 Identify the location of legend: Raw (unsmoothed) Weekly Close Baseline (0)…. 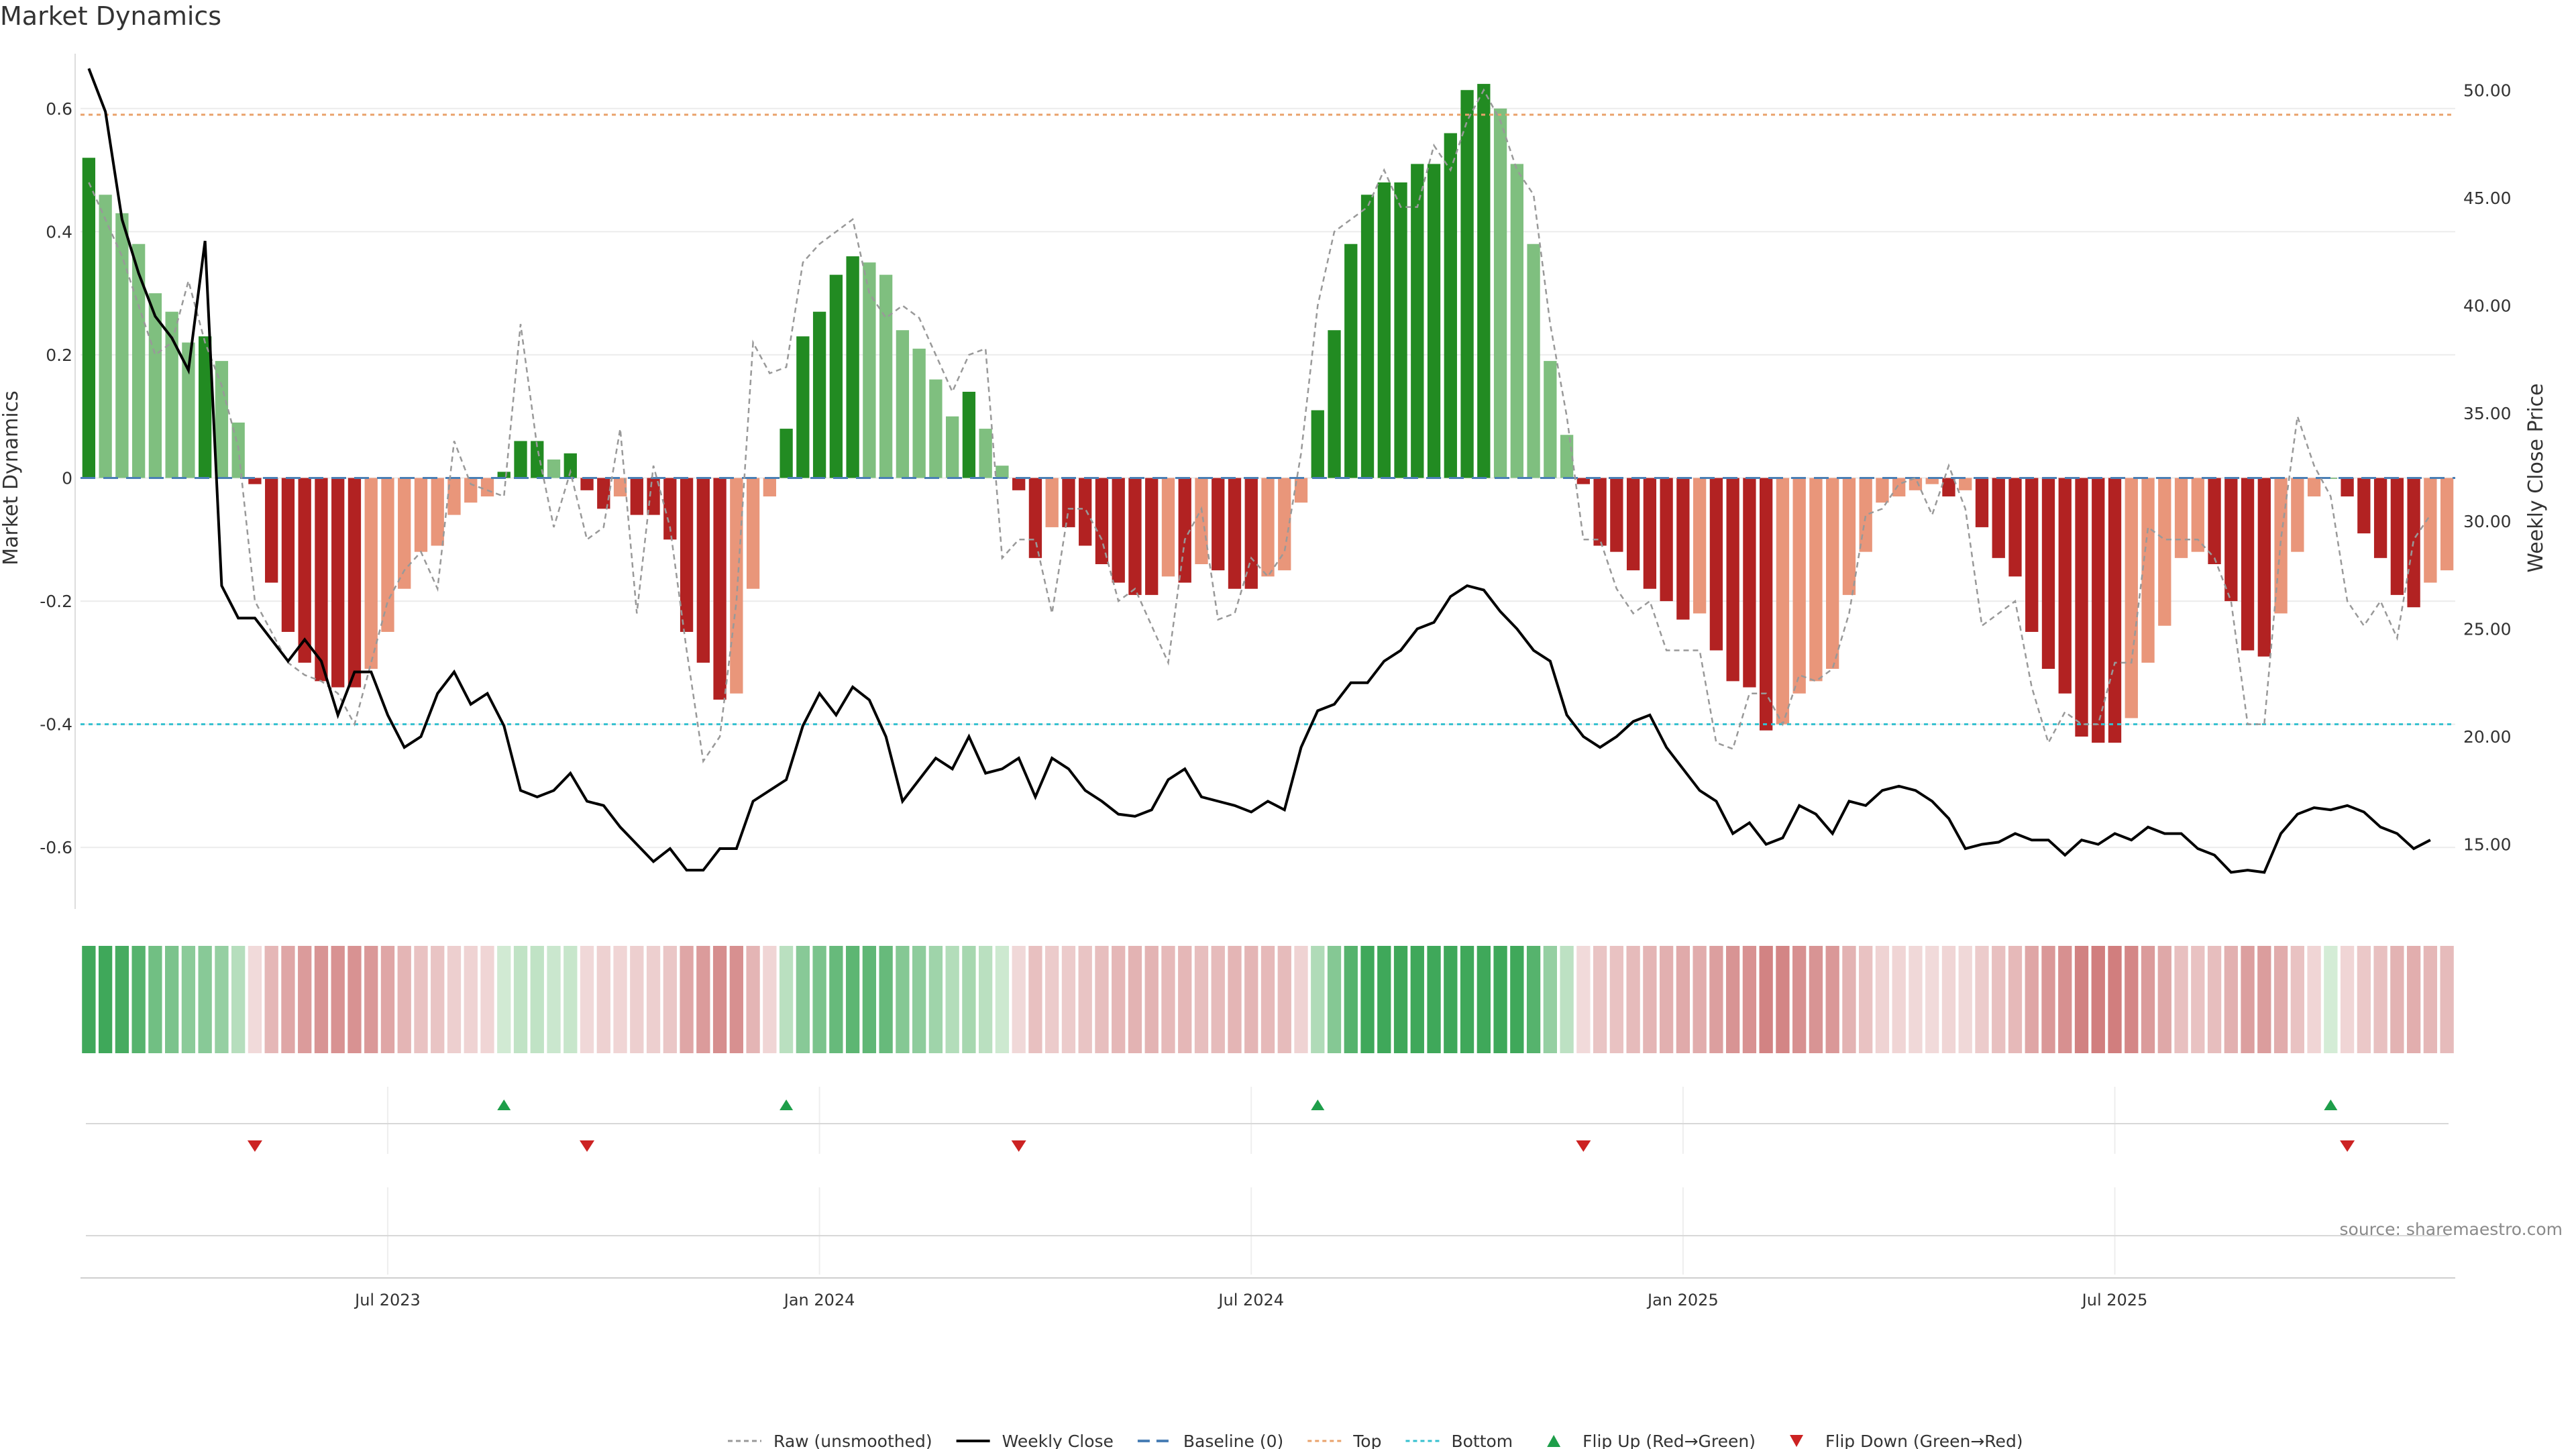
(1375, 1440).